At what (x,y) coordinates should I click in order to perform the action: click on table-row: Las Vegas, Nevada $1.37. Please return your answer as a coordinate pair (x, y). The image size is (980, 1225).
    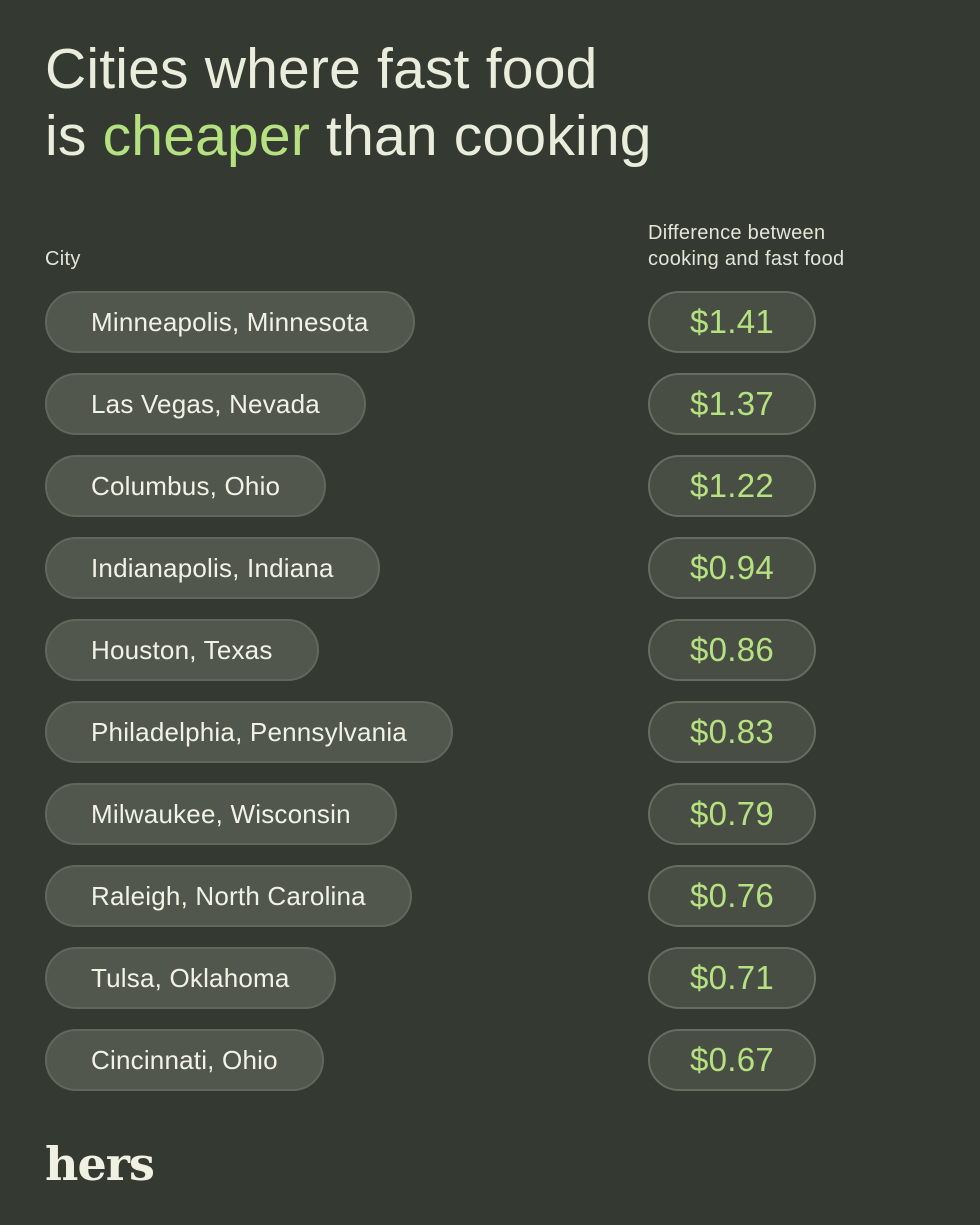
    Looking at the image, I should click on (490, 404).